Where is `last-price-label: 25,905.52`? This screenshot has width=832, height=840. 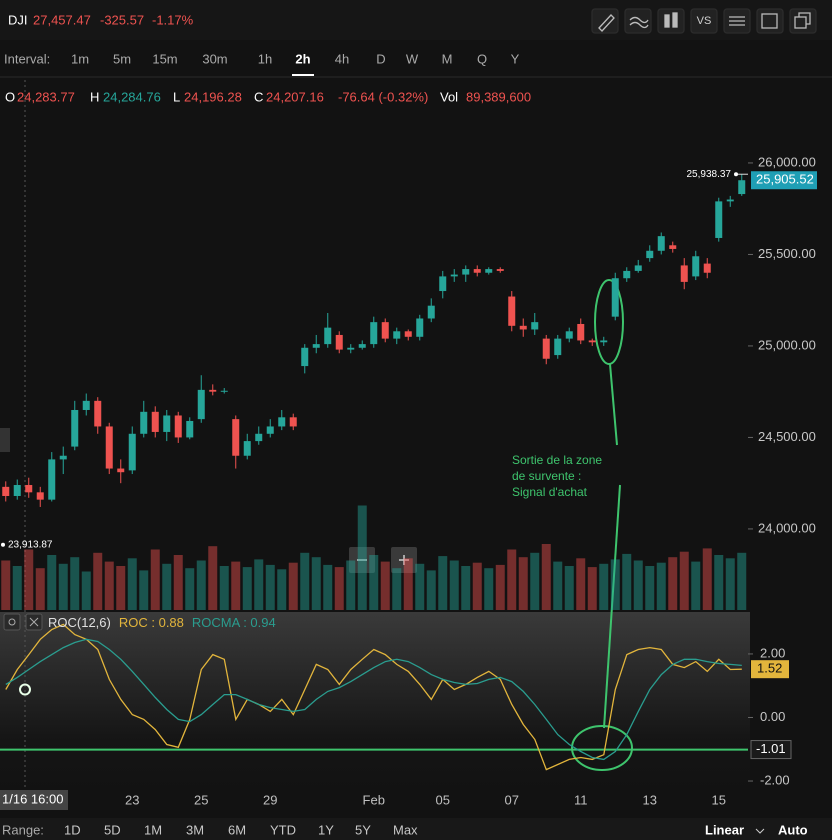 last-price-label: 25,905.52 is located at coordinates (785, 179).